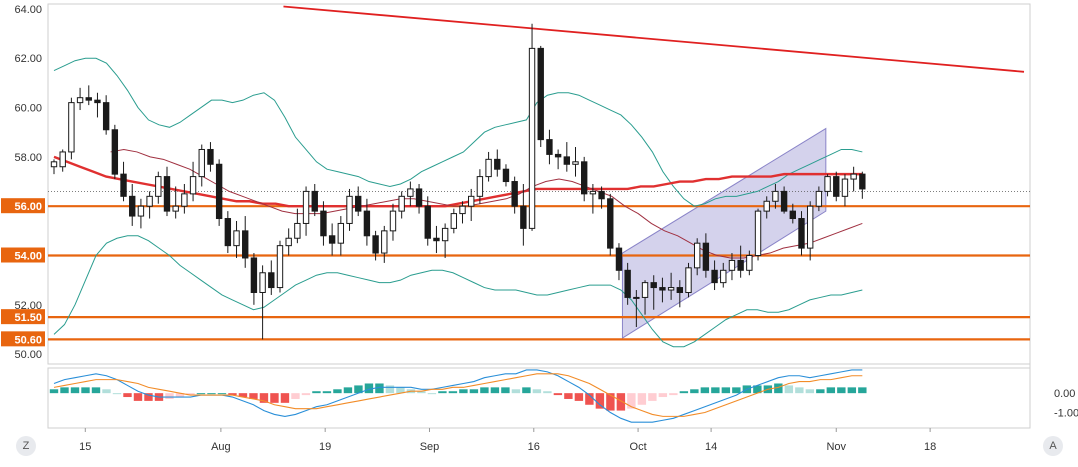  What do you see at coordinates (85, 447) in the screenshot?
I see `time-tick-label: 15` at bounding box center [85, 447].